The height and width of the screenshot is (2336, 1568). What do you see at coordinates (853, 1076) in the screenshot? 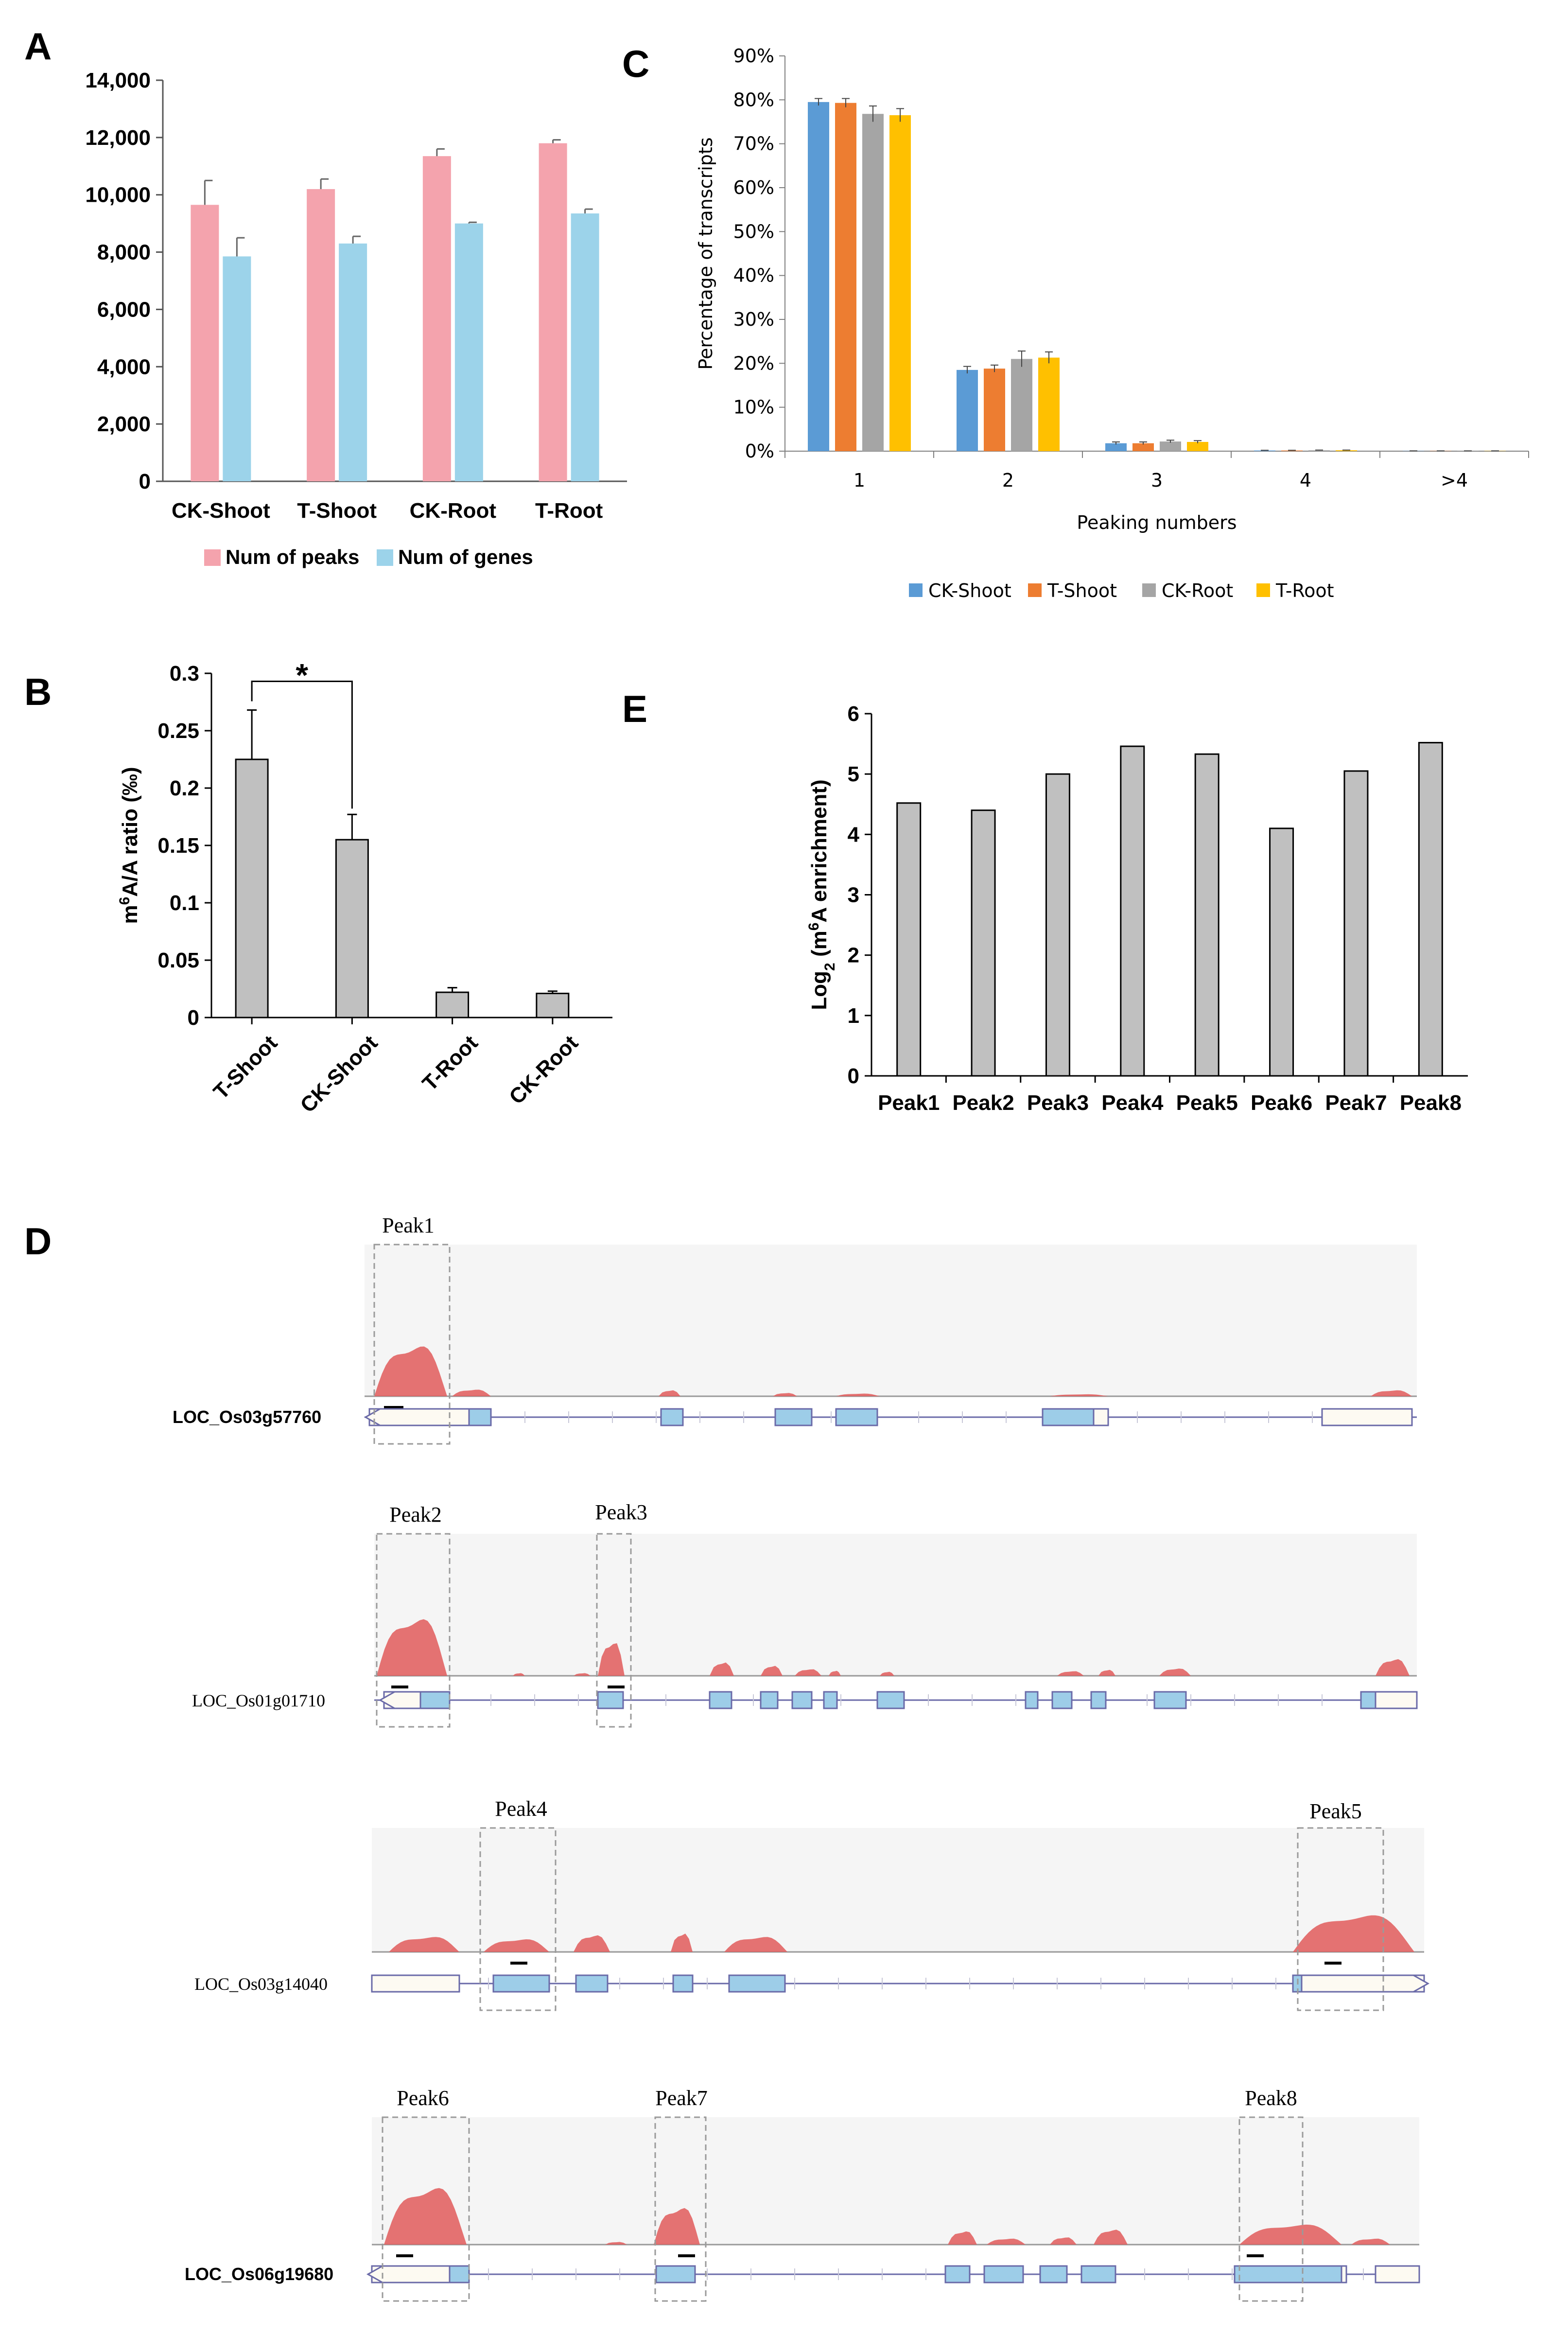
I see `y-tick-label: 0` at bounding box center [853, 1076].